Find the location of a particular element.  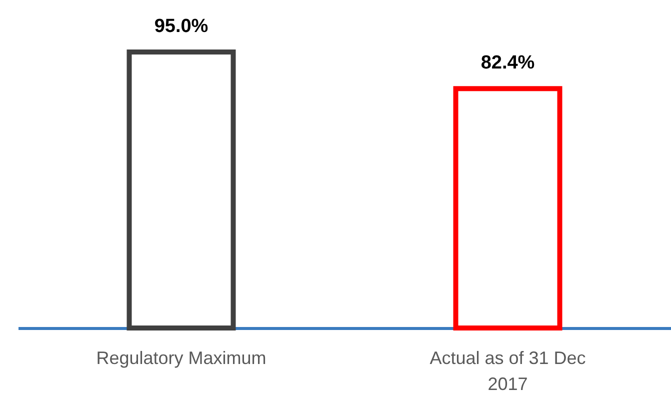

x-tick-label: Actual as of 31 Dec 2017 is located at coordinates (508, 371).